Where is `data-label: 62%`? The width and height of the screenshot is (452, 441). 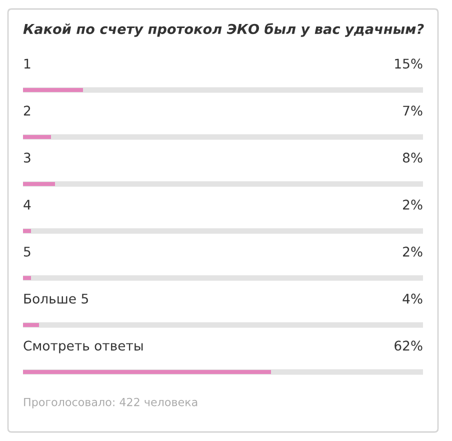 data-label: 62% is located at coordinates (408, 345).